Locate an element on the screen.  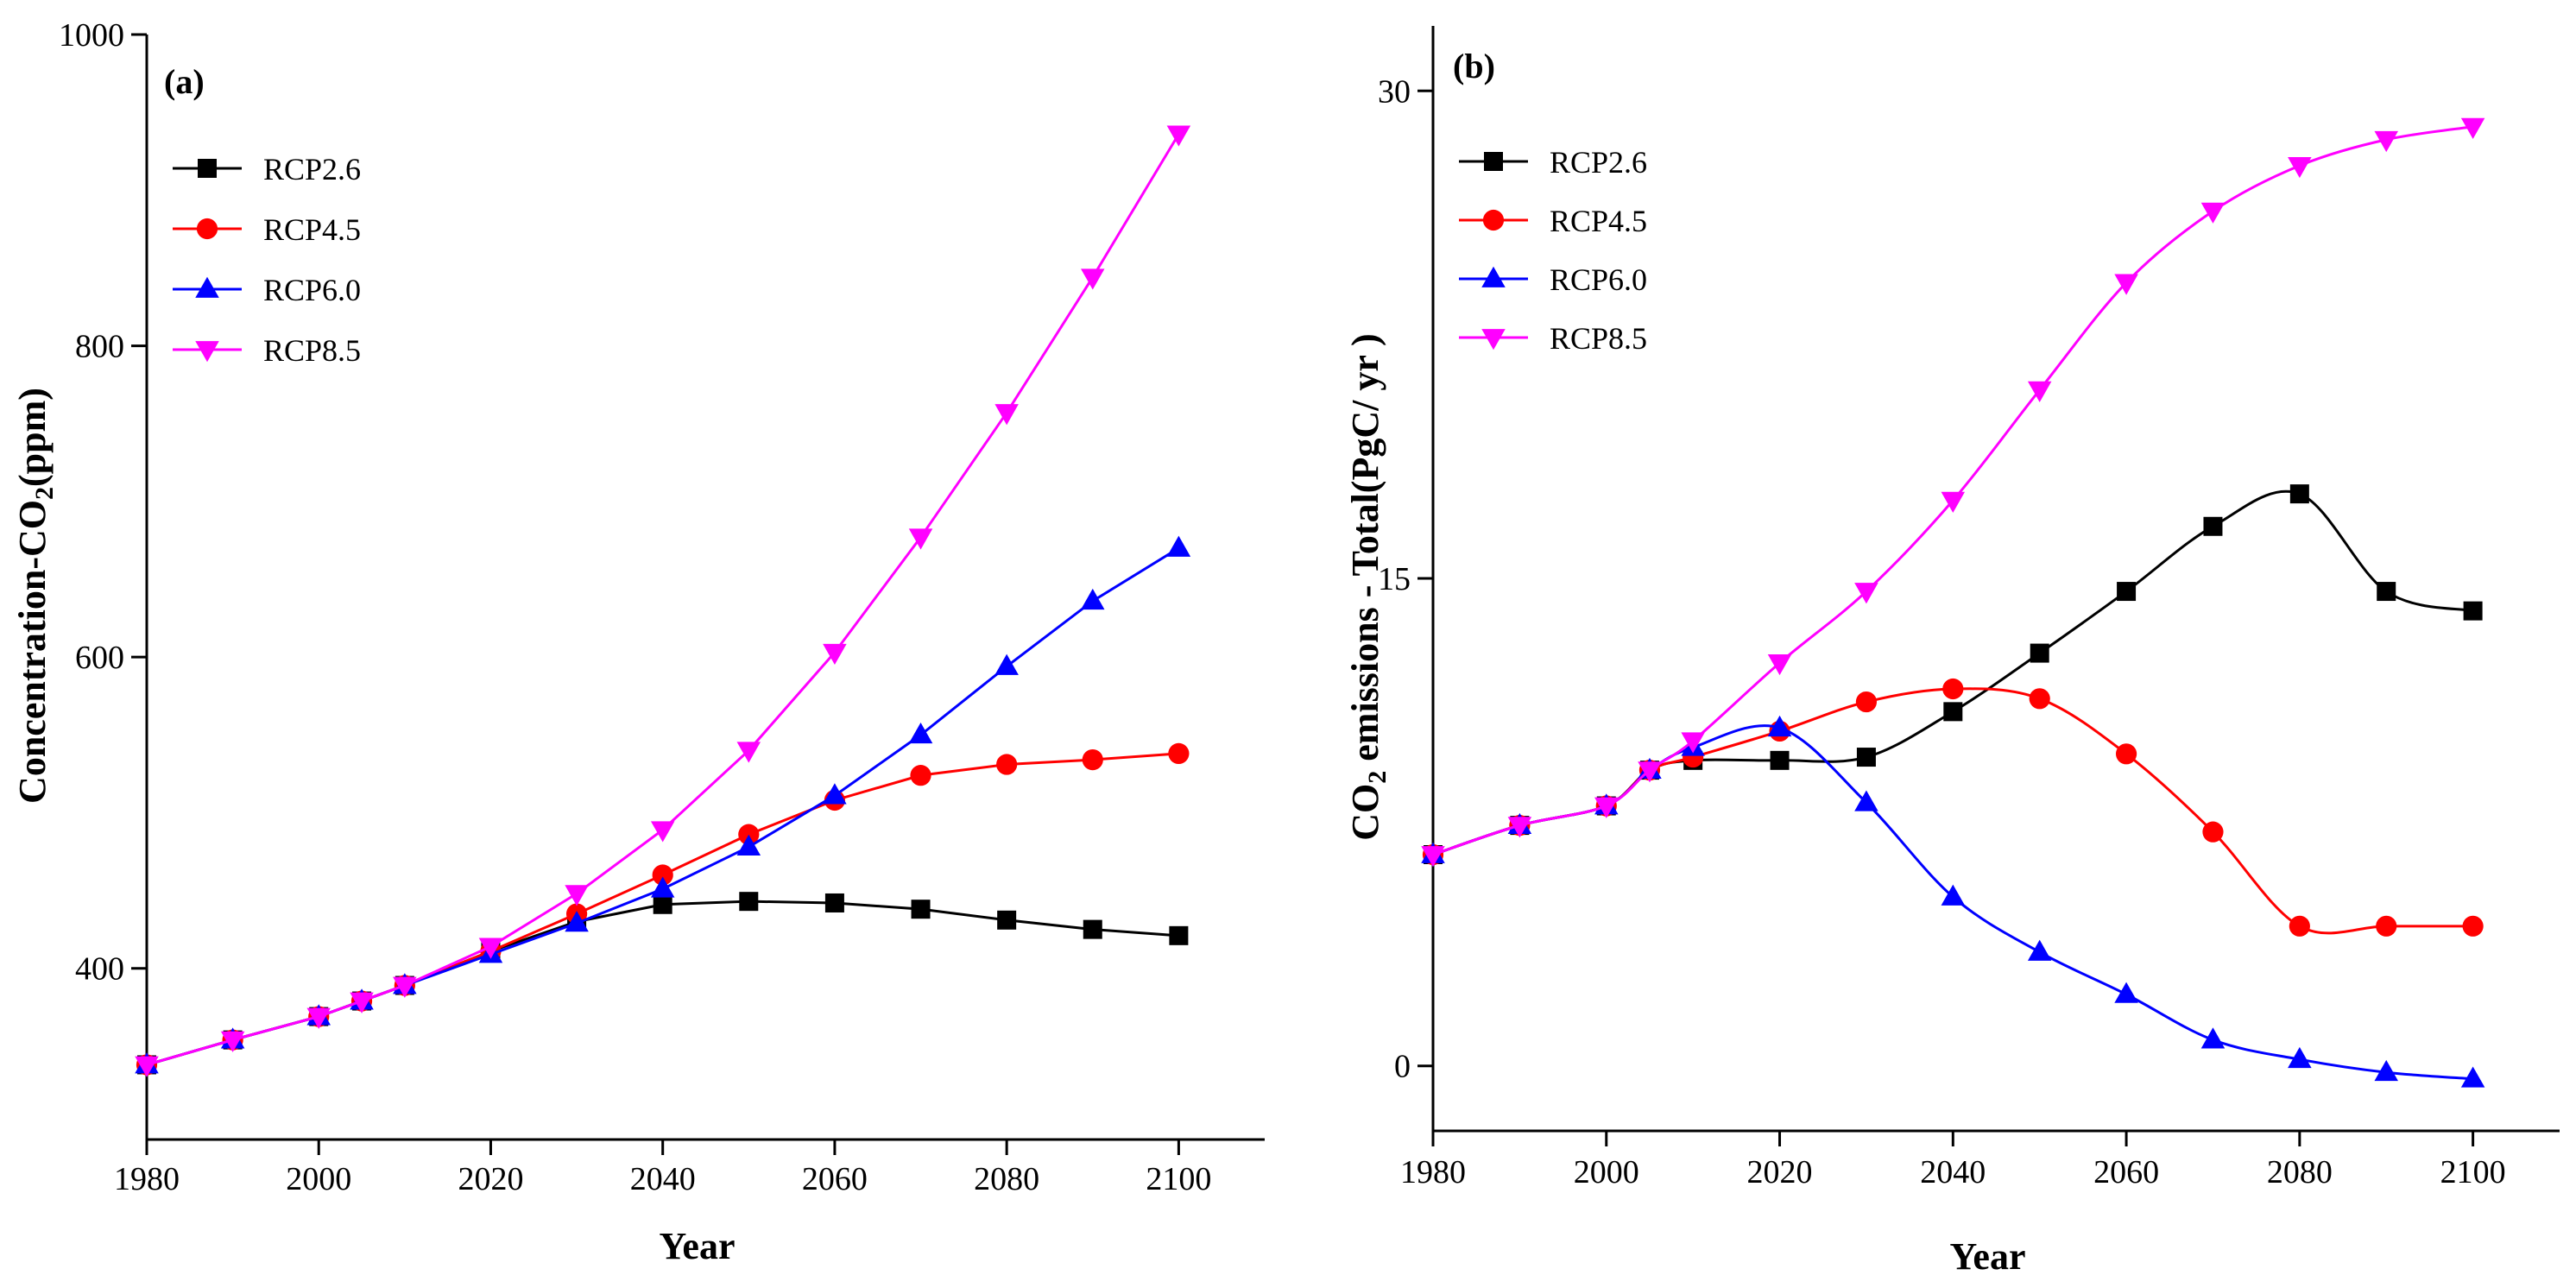
y-tick-label: 400 is located at coordinates (99, 969).